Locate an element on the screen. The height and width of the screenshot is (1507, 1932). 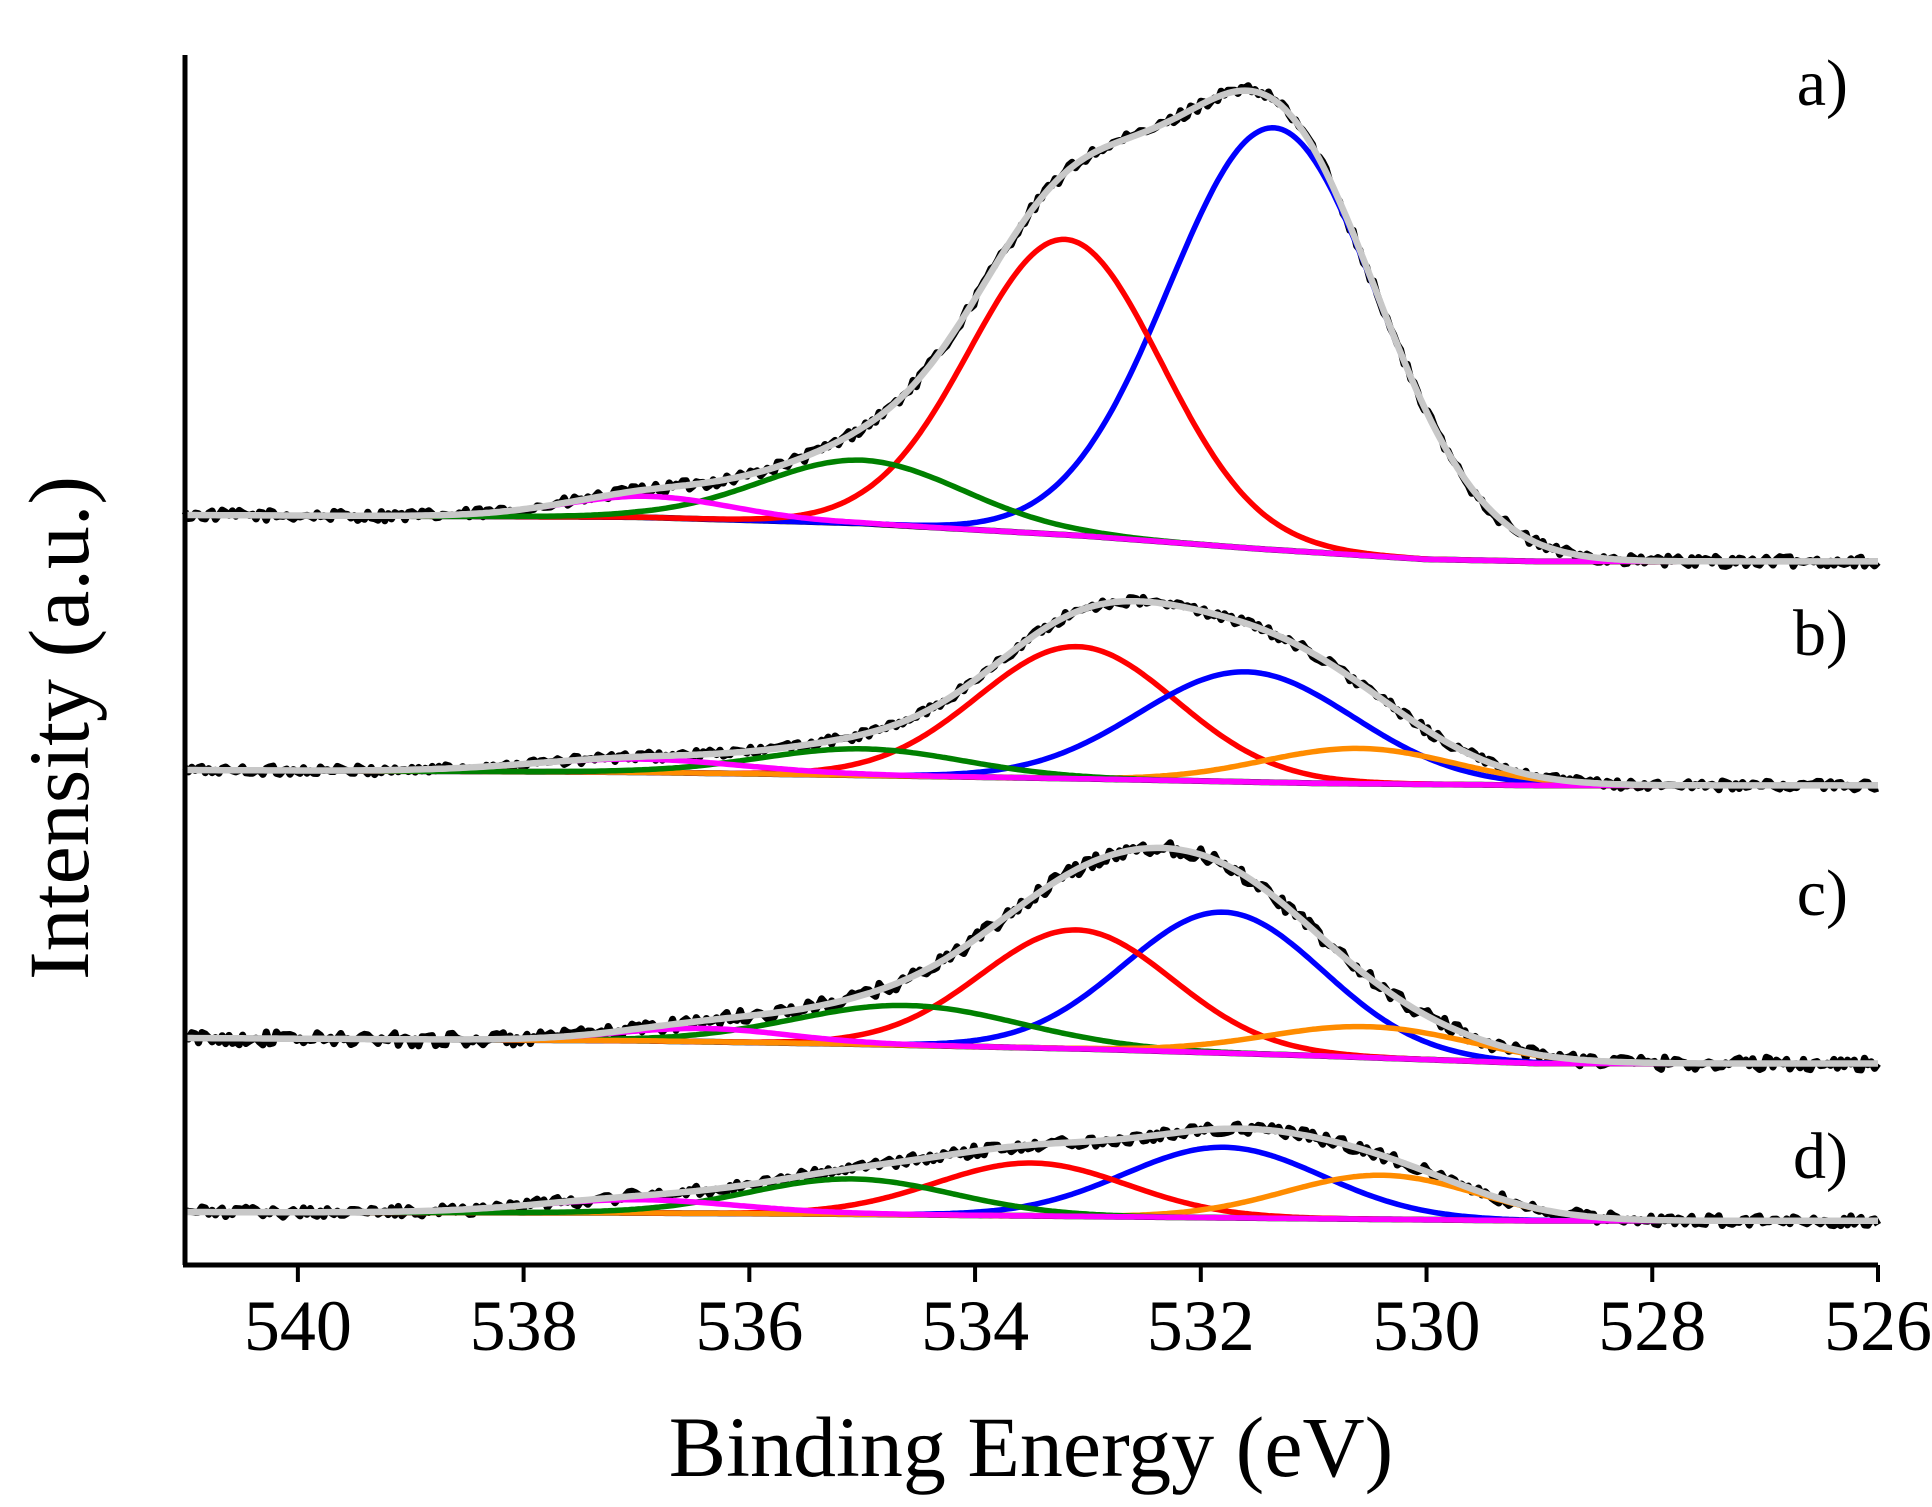
raw-data-line is located at coordinates (1031, 956).